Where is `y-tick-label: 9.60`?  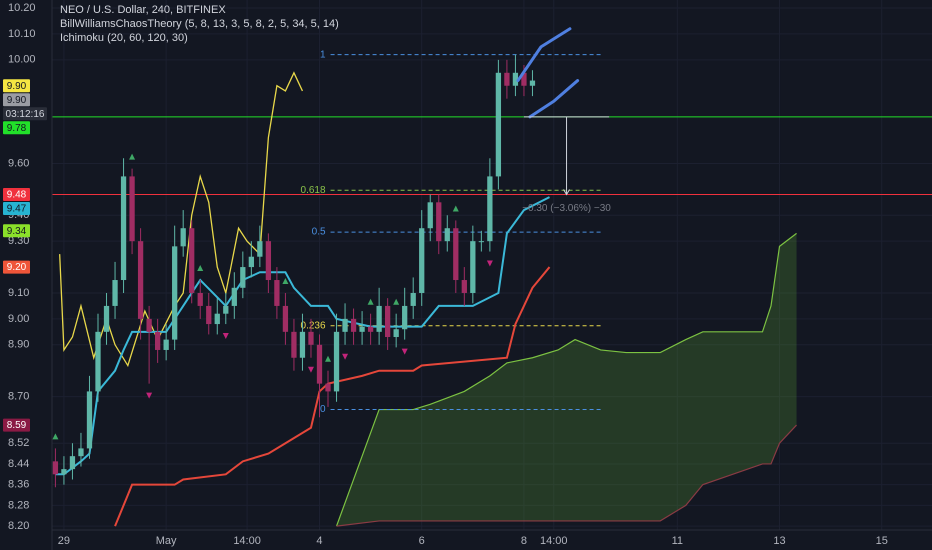 y-tick-label: 9.60 is located at coordinates (18, 163).